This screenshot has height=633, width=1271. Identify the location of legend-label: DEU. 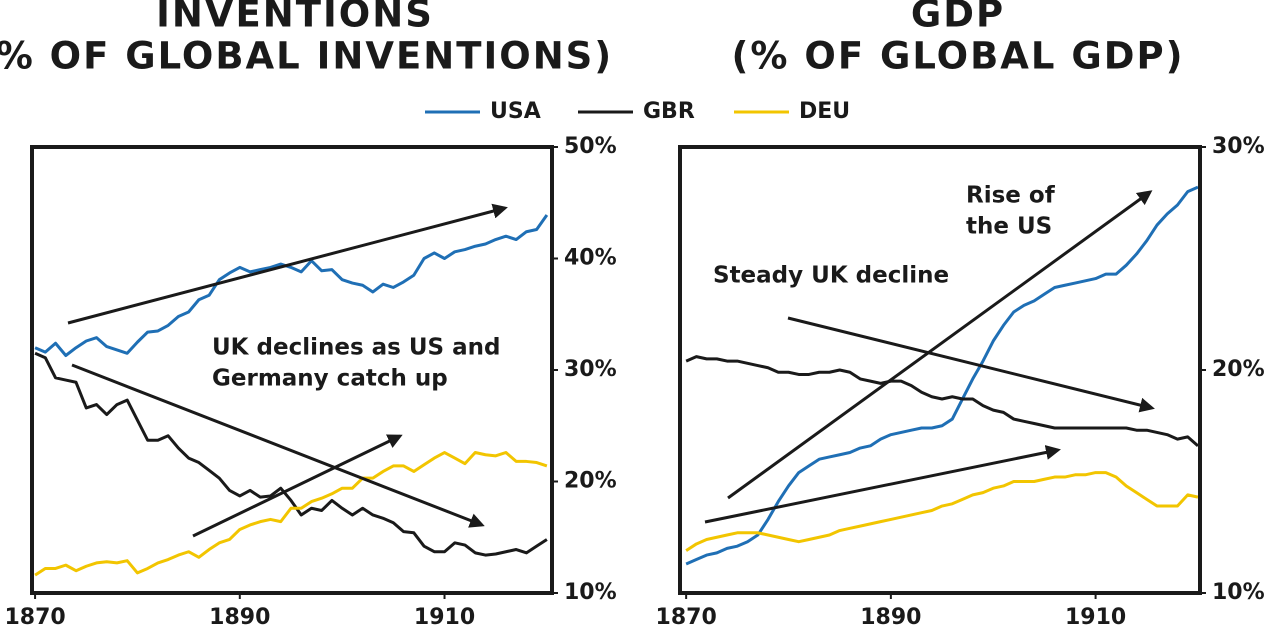
(824, 111).